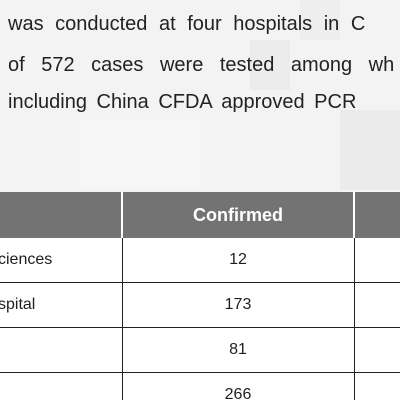  What do you see at coordinates (61, 215) in the screenshot?
I see `table-header-name` at bounding box center [61, 215].